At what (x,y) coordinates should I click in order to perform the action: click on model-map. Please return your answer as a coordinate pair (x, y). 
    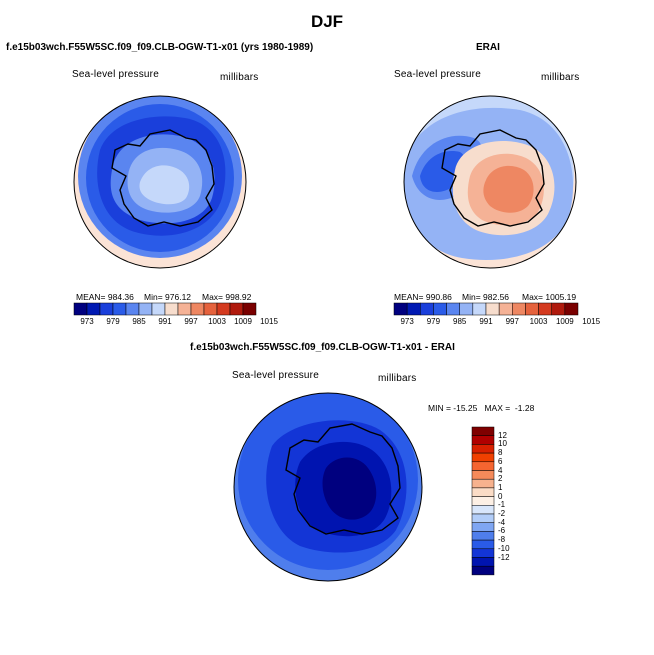
    Looking at the image, I should click on (160, 182).